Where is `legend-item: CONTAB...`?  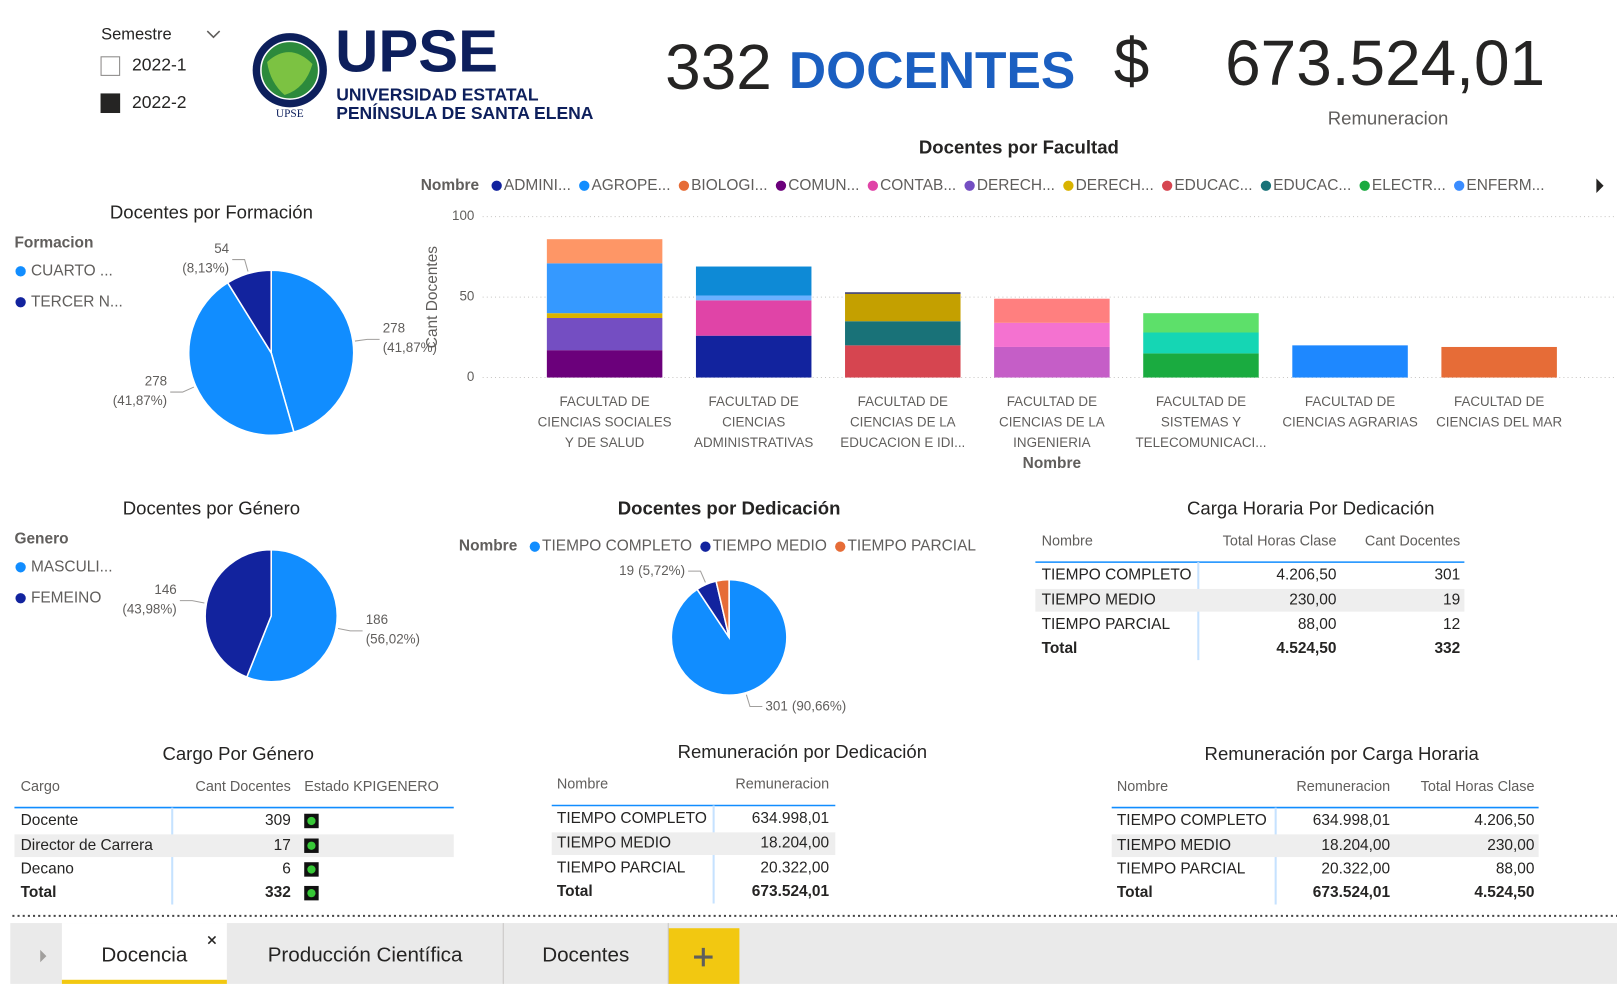
legend-item: CONTAB... is located at coordinates (918, 185).